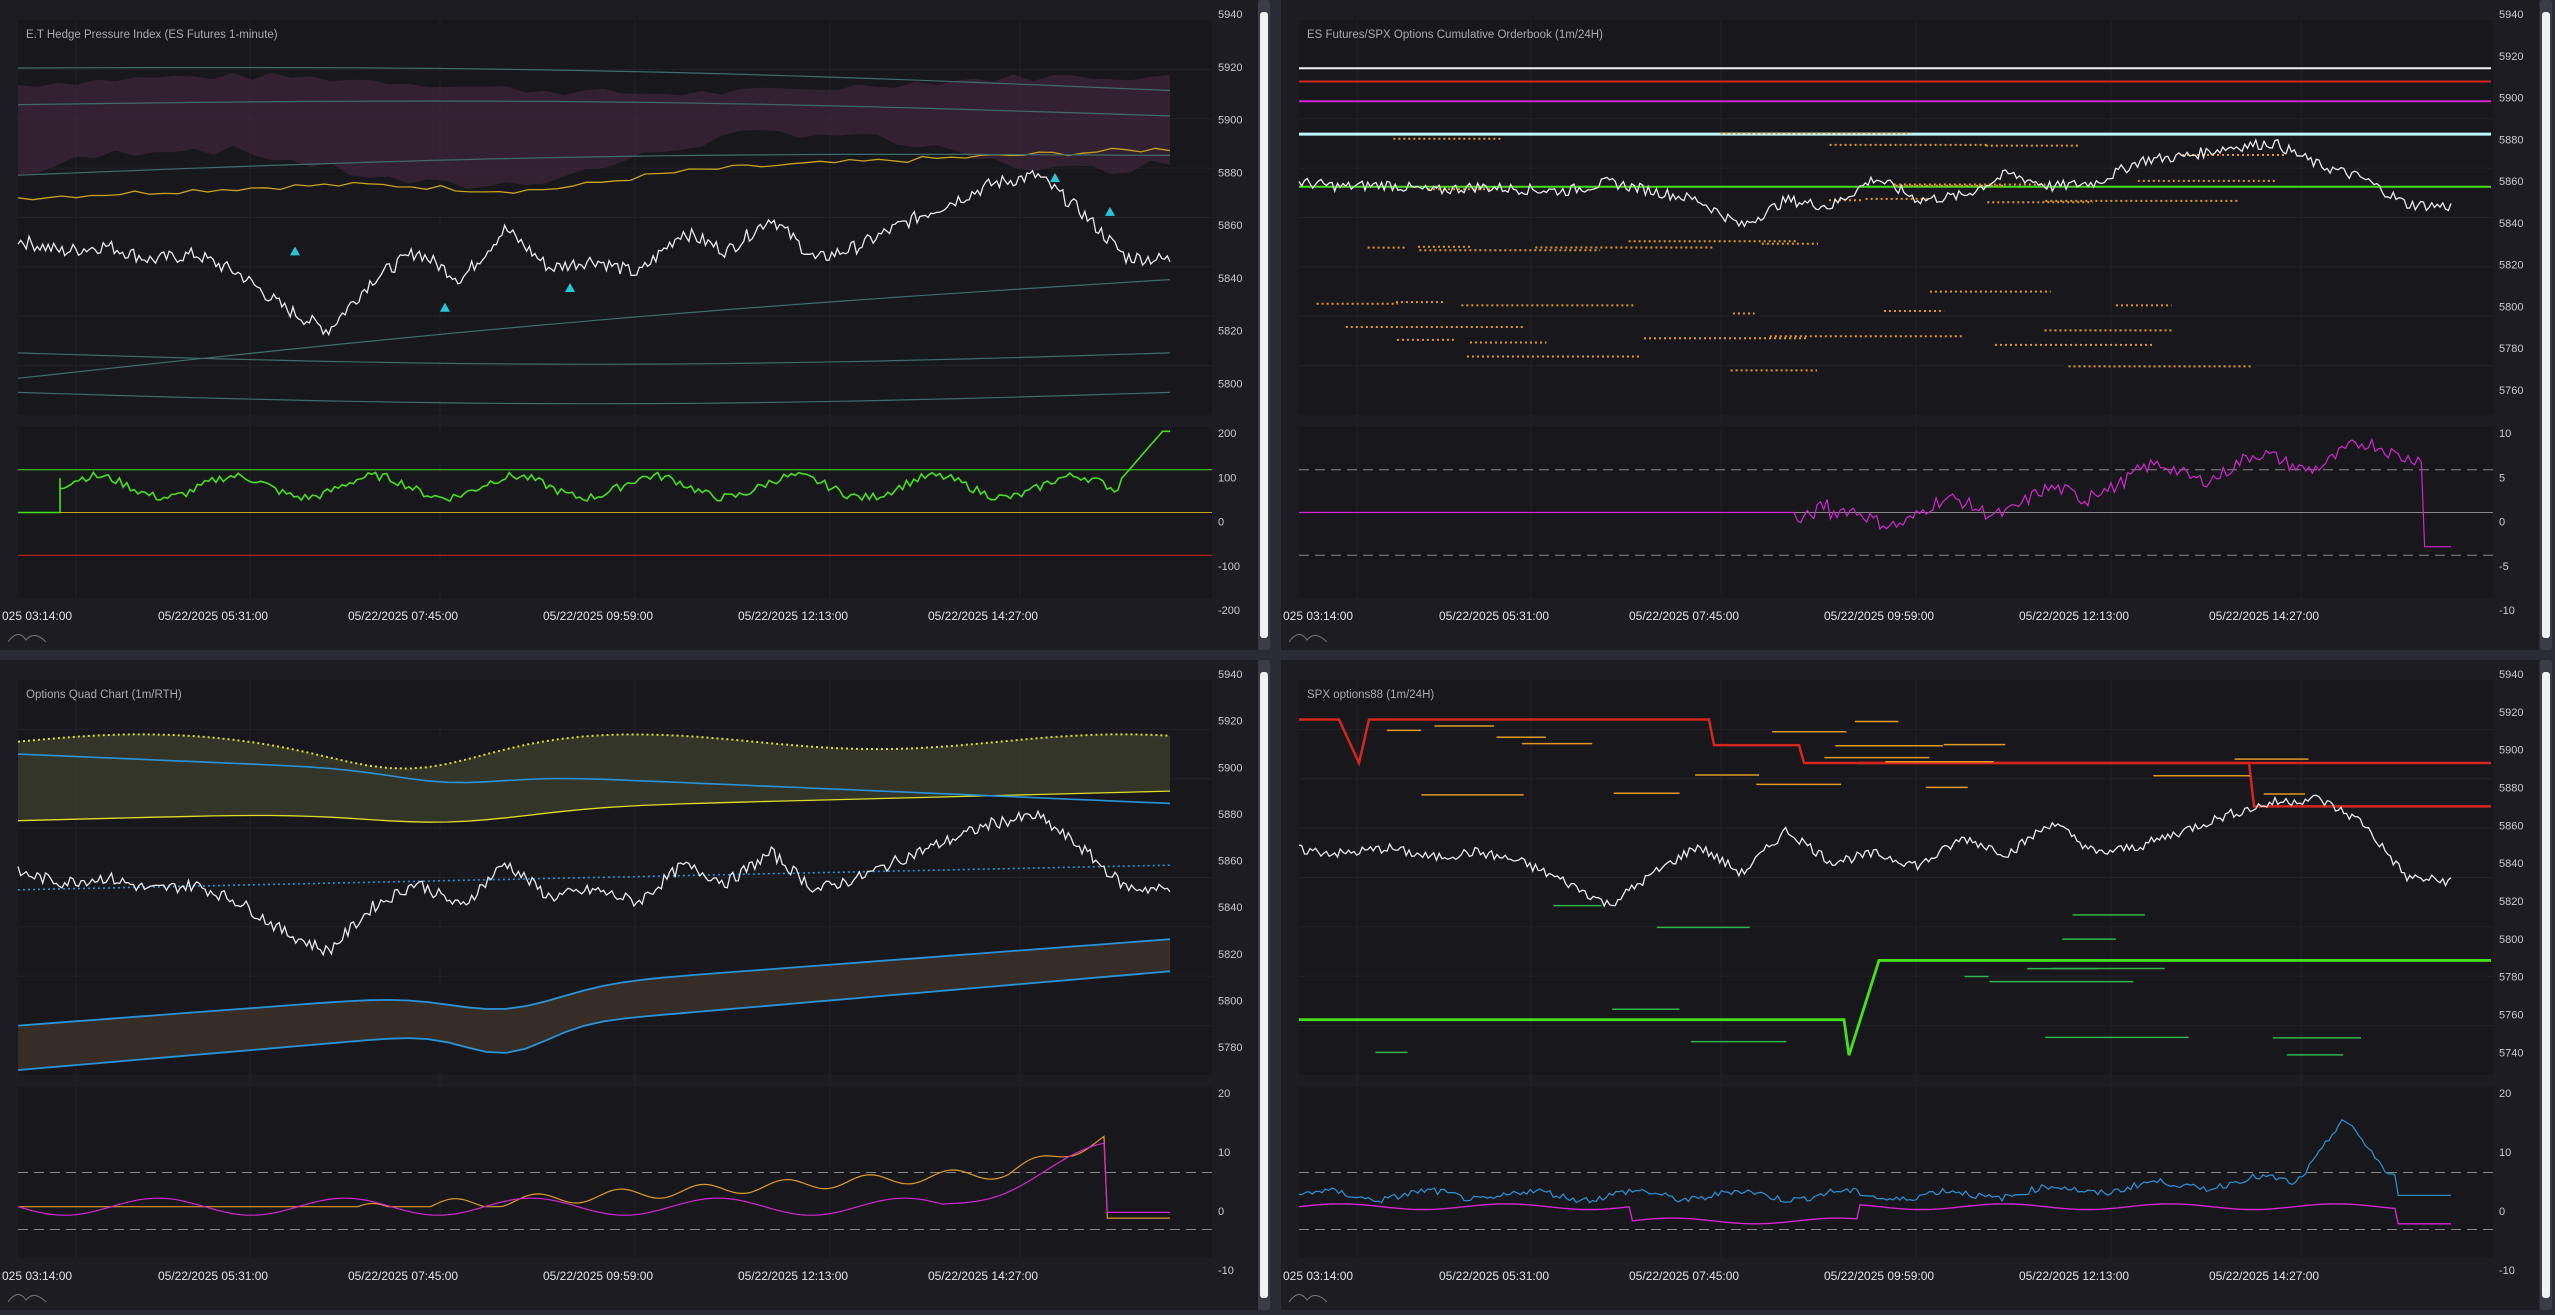 Image resolution: width=2555 pixels, height=1315 pixels. I want to click on sub-y-tick-label: 100, so click(1227, 478).